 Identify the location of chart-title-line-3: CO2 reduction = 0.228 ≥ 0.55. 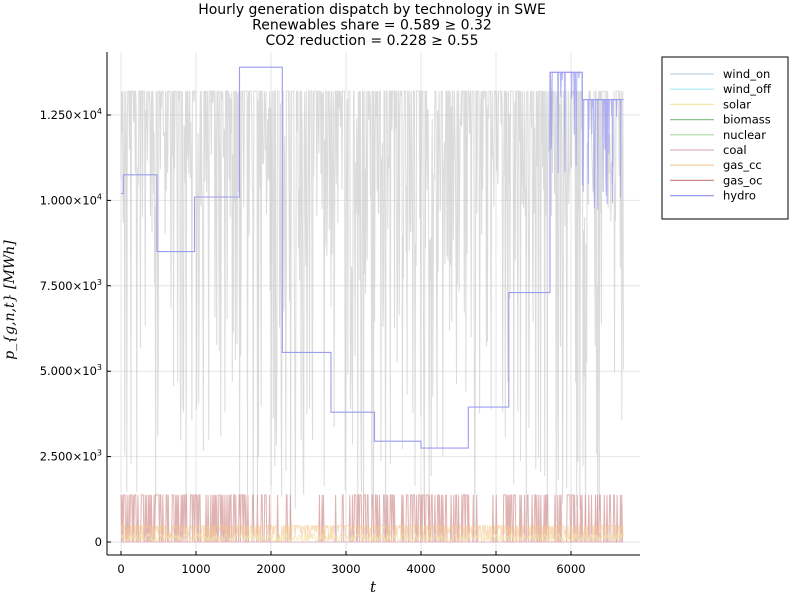
(371, 41).